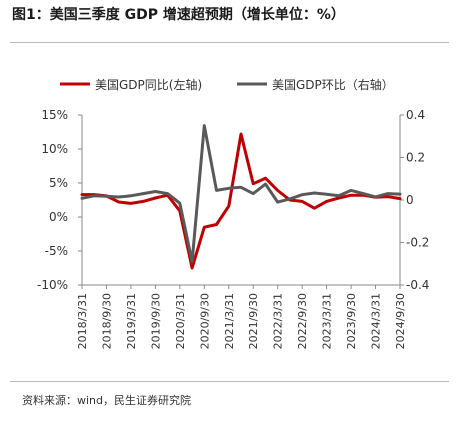 The height and width of the screenshot is (423, 459). I want to click on x-tick-label: 2020/9/30, so click(204, 321).